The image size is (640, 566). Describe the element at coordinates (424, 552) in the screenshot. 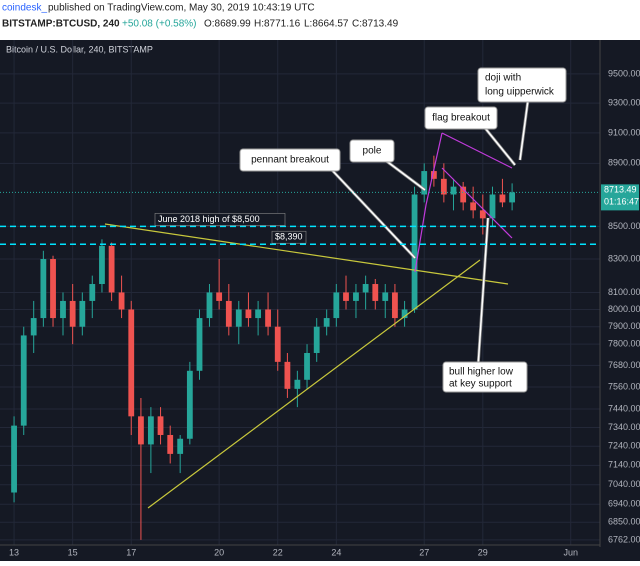

I see `x-tick-label: 27` at that location.